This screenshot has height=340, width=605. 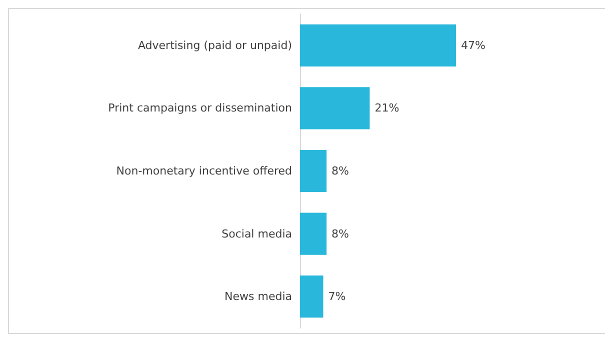 I want to click on y-tick-label: Print campaigns or dissemination, so click(x=200, y=108).